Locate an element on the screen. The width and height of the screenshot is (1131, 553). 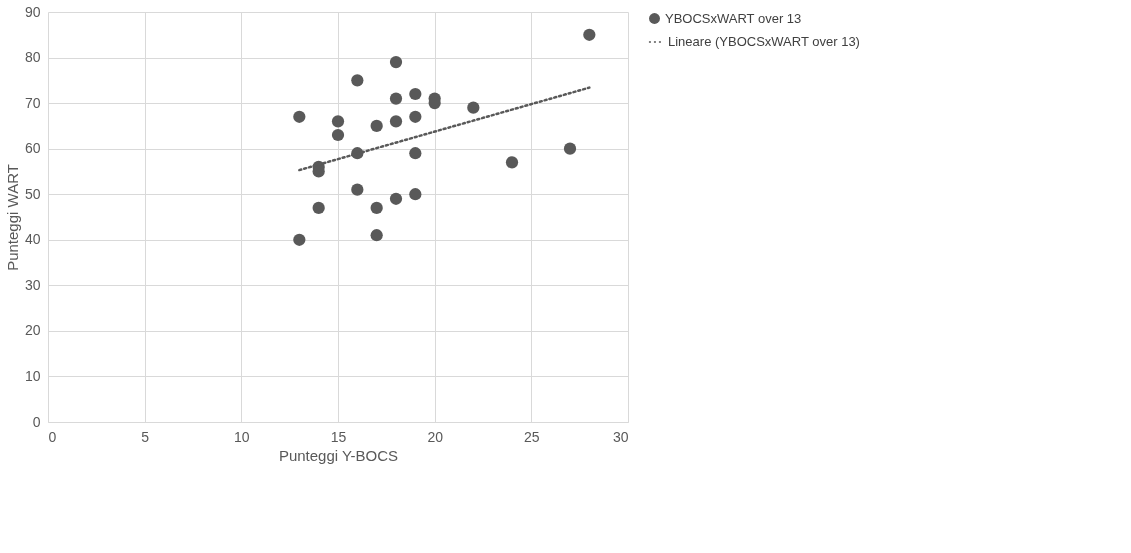
y-tick-label: 50 is located at coordinates (32, 193).